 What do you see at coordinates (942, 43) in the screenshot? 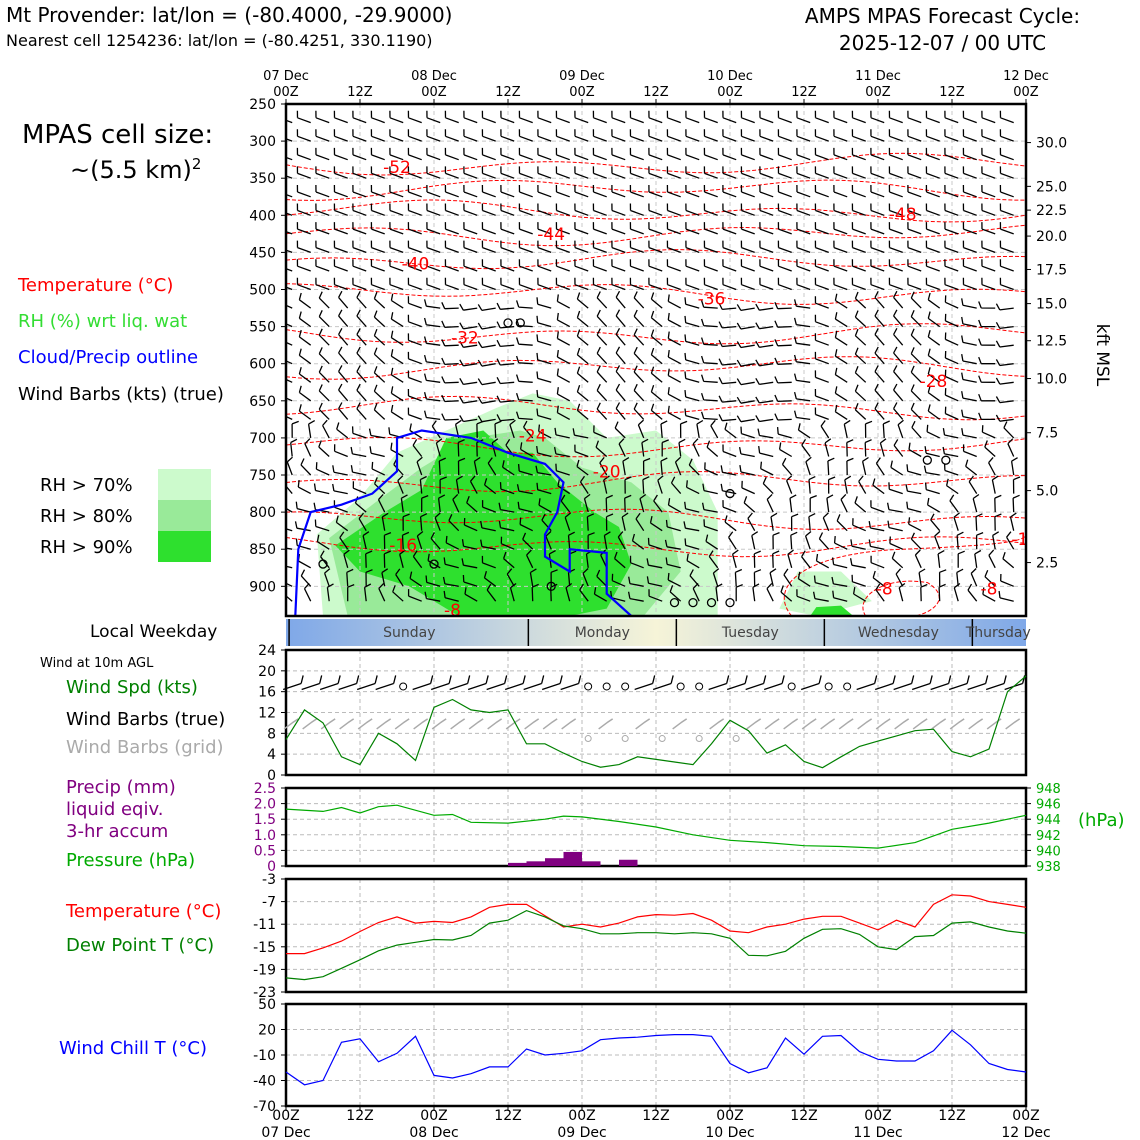
I see `forecast-cycle-date: 2025-12-07 / 00 UTC` at bounding box center [942, 43].